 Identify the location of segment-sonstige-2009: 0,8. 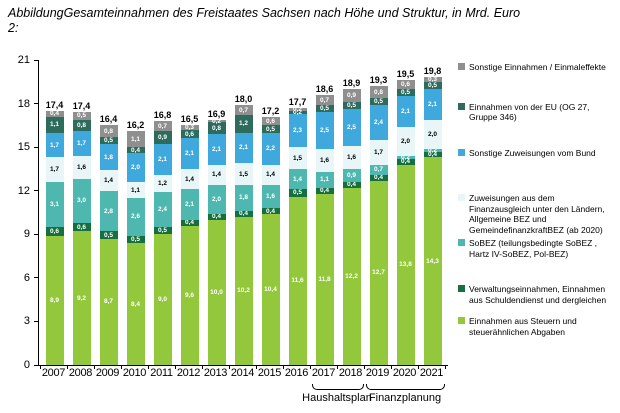
(108, 131).